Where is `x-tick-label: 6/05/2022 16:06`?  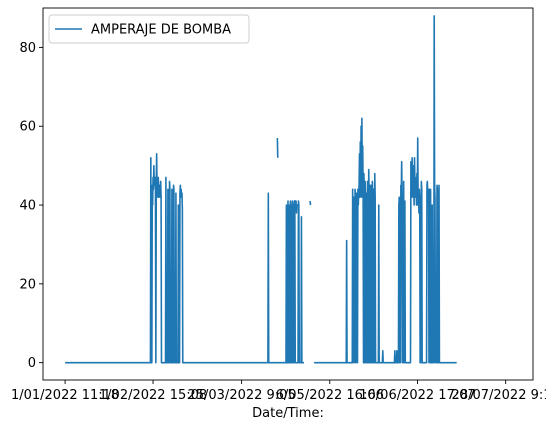
x-tick-label: 6/05/2022 16:06 is located at coordinates (330, 395).